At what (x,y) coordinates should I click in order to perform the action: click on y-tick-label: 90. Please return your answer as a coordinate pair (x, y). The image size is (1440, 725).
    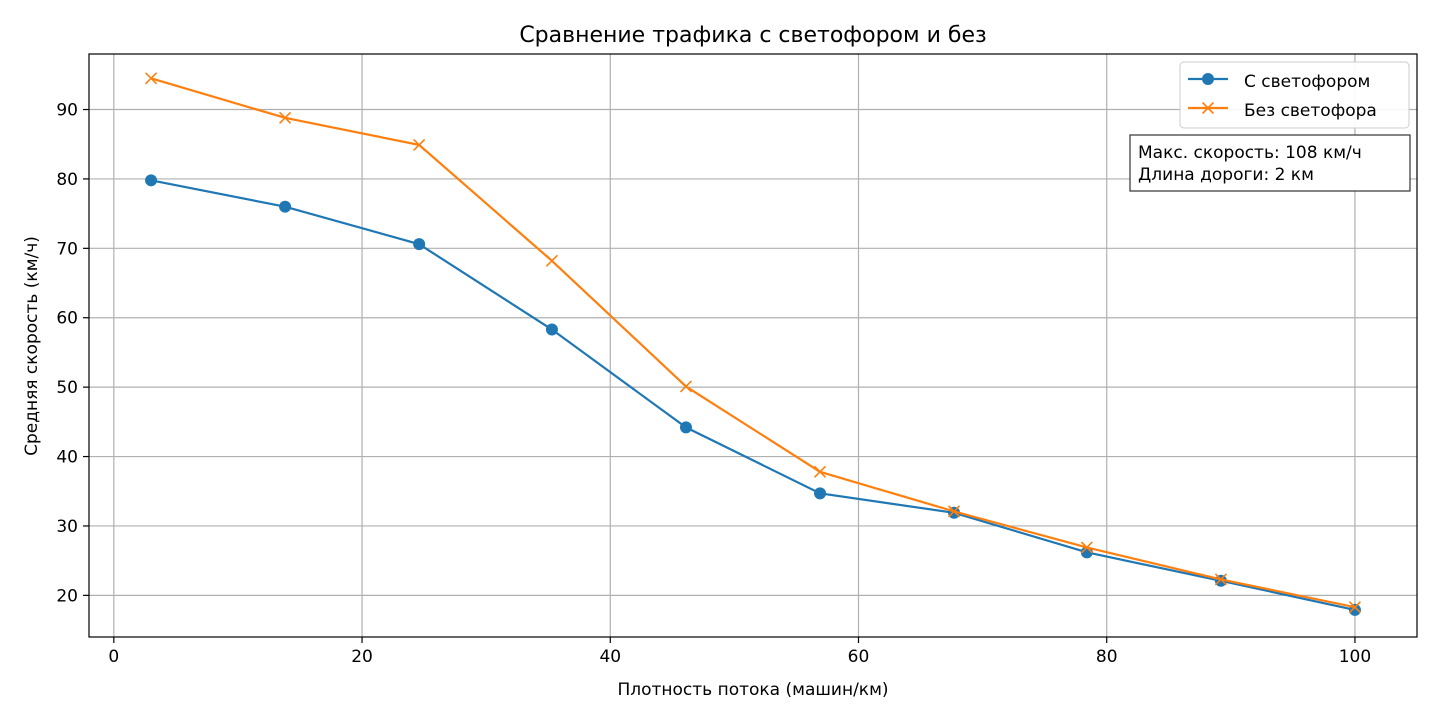
    Looking at the image, I should click on (67, 111).